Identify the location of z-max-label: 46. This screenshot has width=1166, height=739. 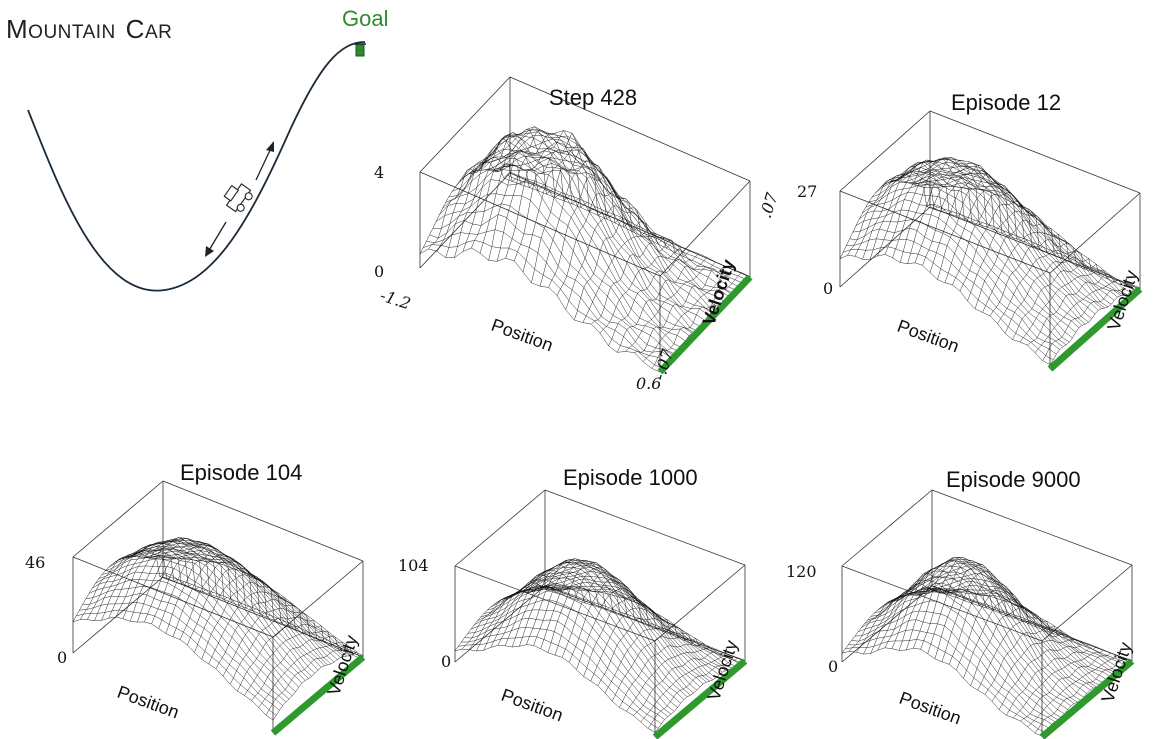
(35, 562).